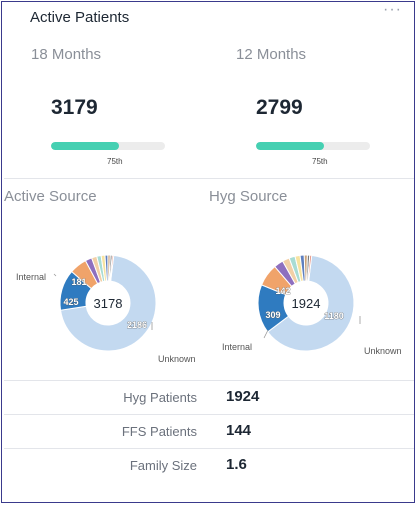 The height and width of the screenshot is (506, 418). Describe the element at coordinates (248, 196) in the screenshot. I see `hyg-source-title: Hyg Source` at that location.